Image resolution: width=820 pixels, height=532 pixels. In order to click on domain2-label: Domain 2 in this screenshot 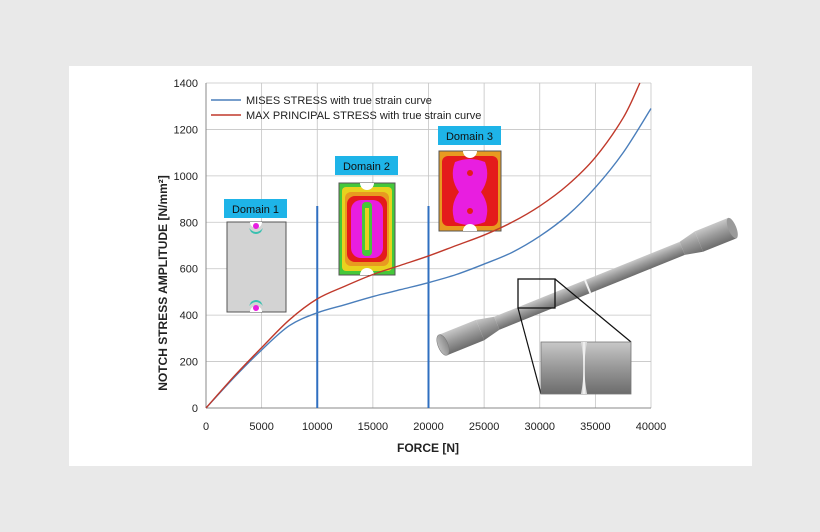, I will do `click(366, 165)`.